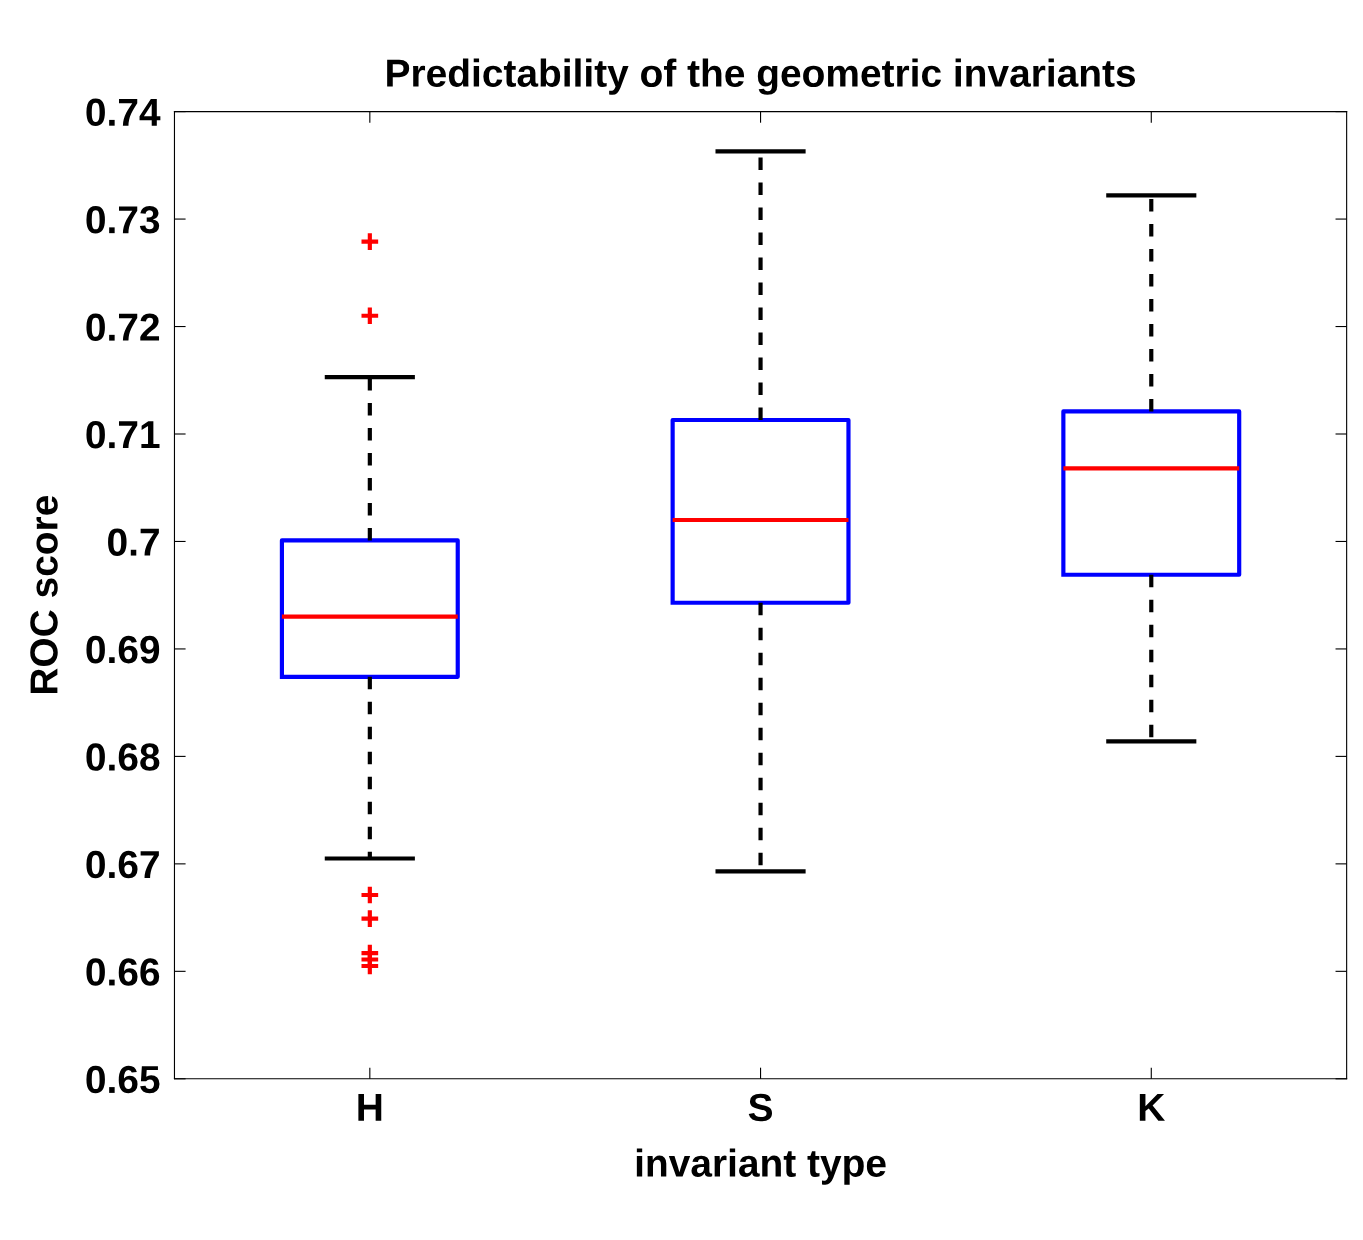 Image resolution: width=1363 pixels, height=1240 pixels. What do you see at coordinates (44, 595) in the screenshot?
I see `y-axis-title: ROC score` at bounding box center [44, 595].